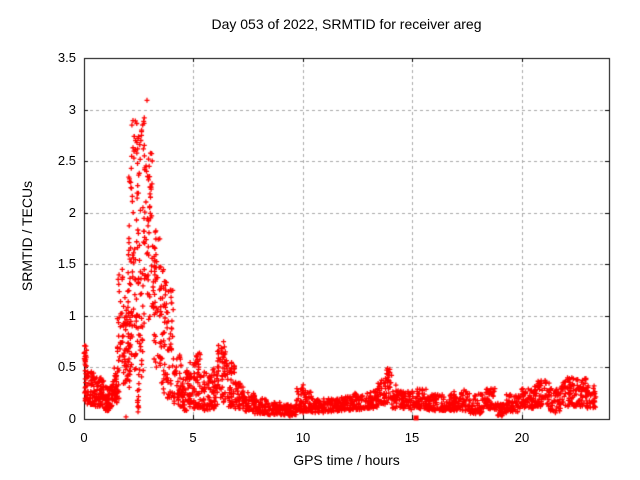 The image size is (640, 480). I want to click on x-tick-label: 0, so click(84, 437).